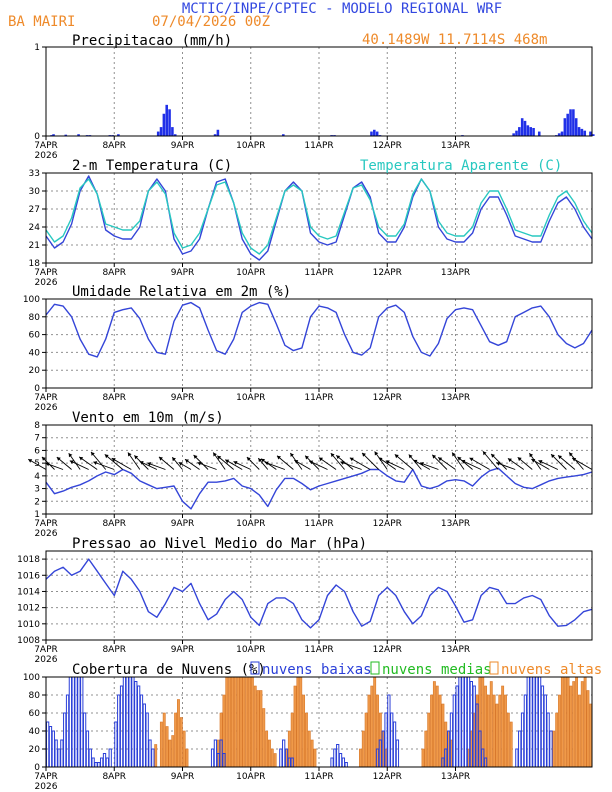  Describe the element at coordinates (437, 670) in the screenshot. I see `legend-mid-clouds: nuvens medias` at that location.